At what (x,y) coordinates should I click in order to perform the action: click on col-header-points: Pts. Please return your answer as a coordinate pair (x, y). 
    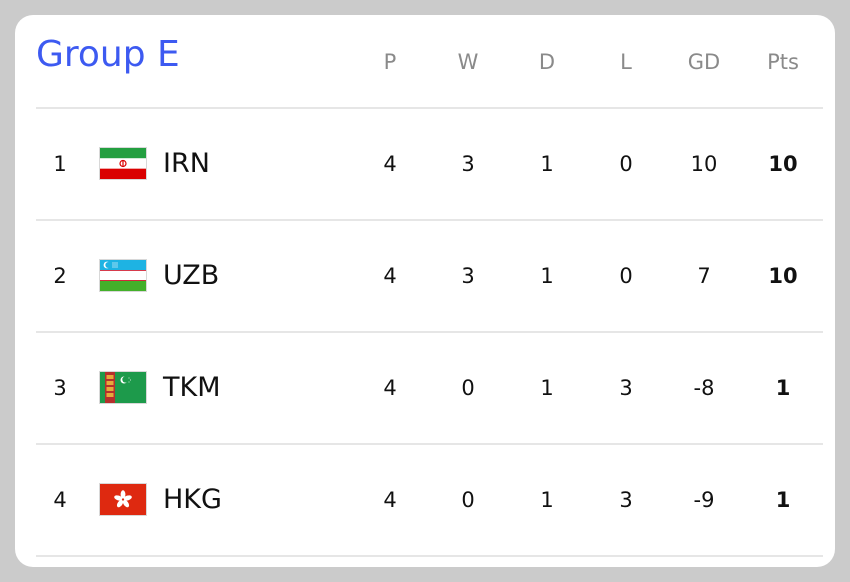
    Looking at the image, I should click on (783, 62).